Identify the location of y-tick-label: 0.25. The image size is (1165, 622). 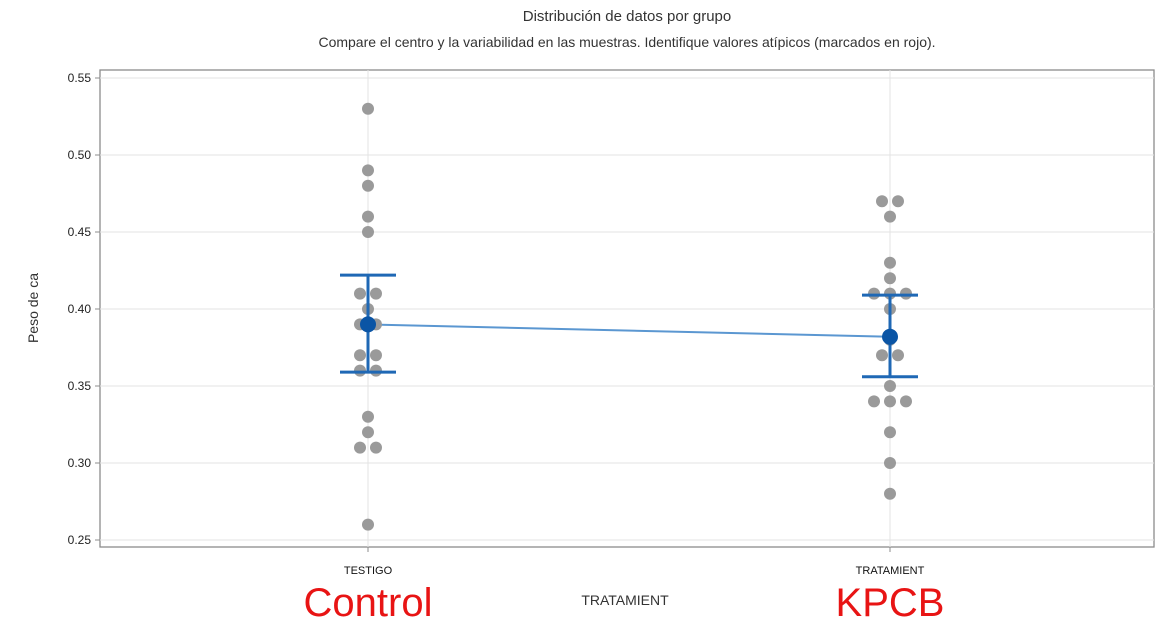
(80, 540).